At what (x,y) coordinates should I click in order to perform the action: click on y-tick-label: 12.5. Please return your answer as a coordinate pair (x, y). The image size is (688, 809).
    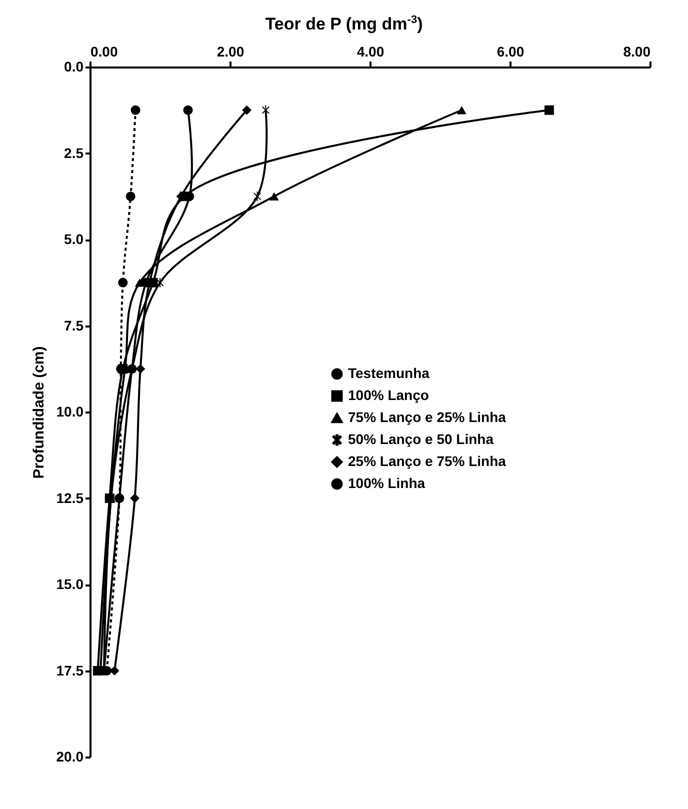
    Looking at the image, I should click on (70, 497).